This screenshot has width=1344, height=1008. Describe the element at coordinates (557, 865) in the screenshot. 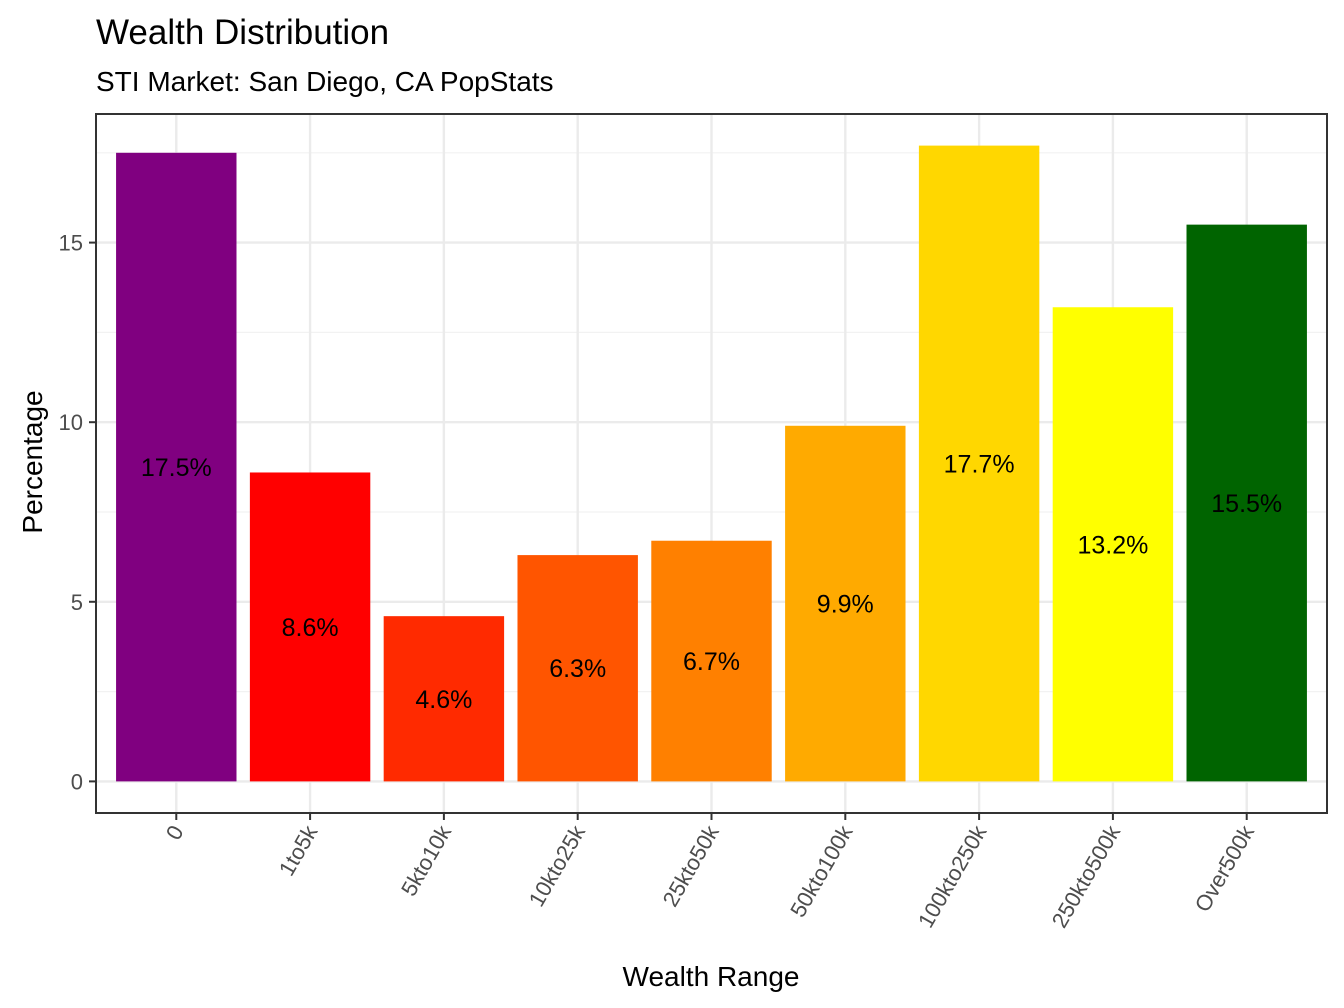

I see `x-tick-label-10kto25k: 10kto25k` at that location.